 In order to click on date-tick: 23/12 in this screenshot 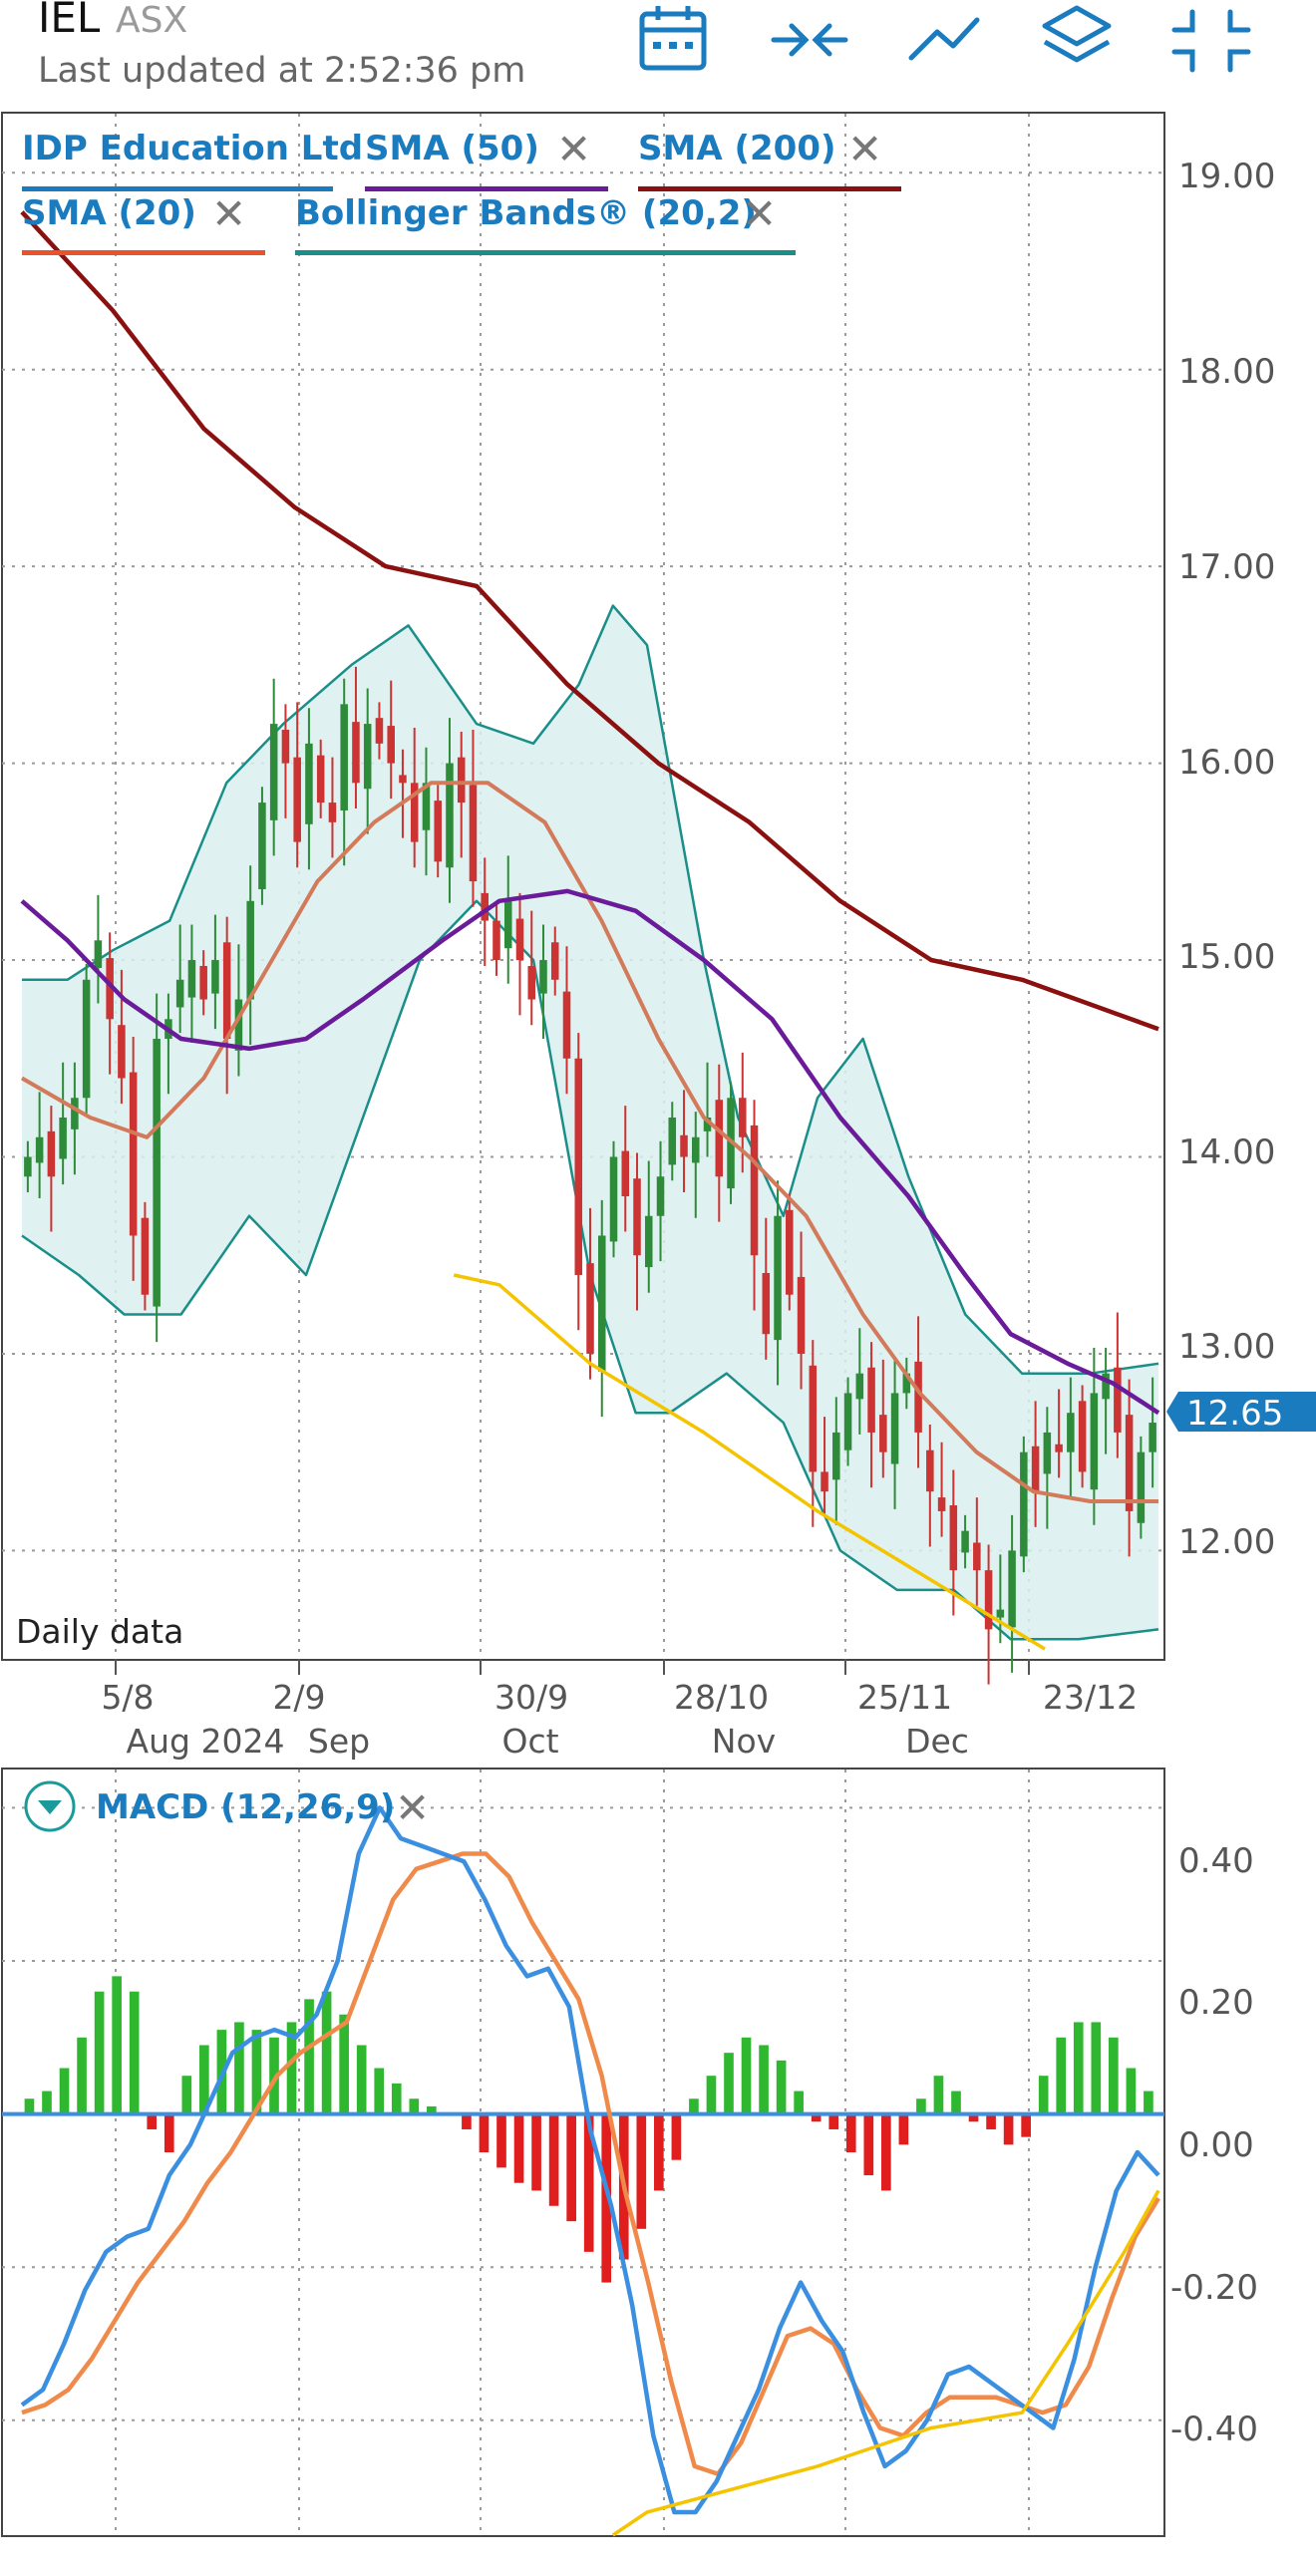, I will do `click(1090, 1697)`.